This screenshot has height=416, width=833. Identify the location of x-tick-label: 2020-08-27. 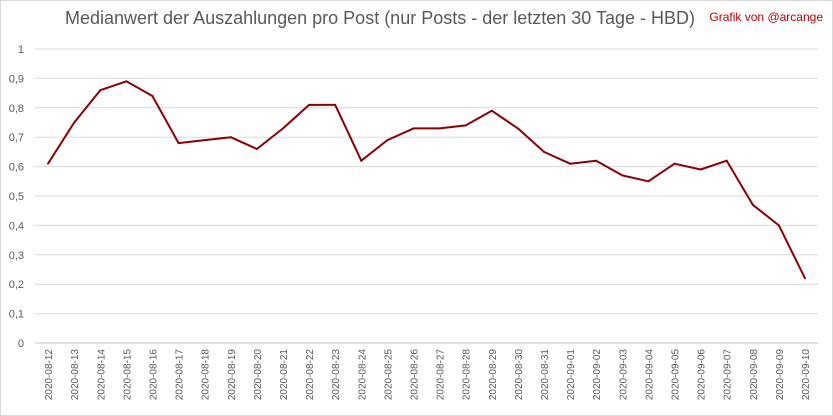
(441, 375).